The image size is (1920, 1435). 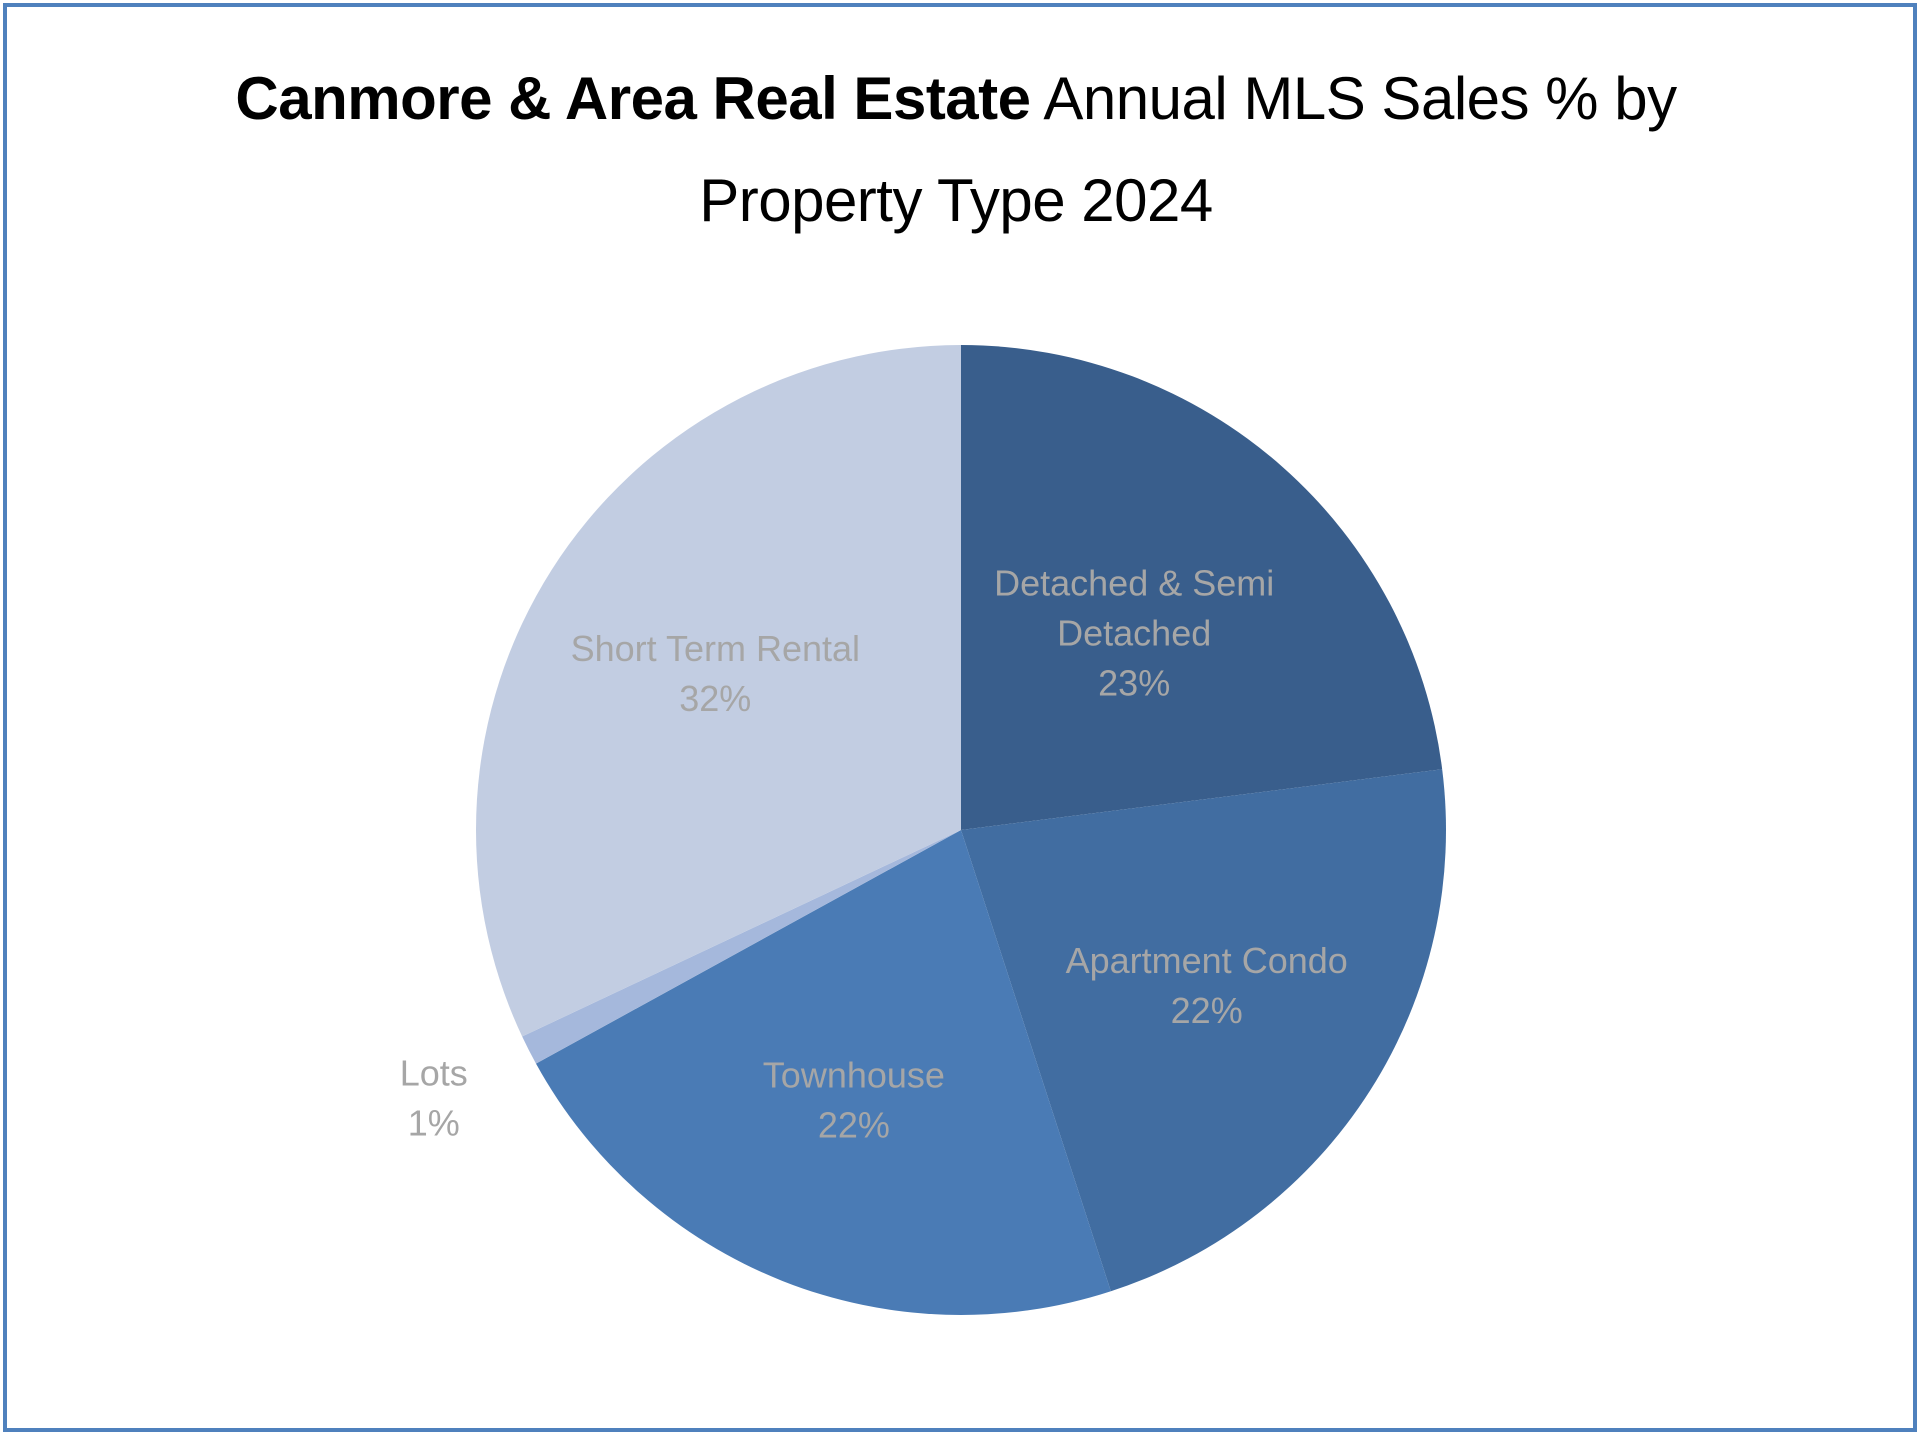 I want to click on slice-value-label: 1%, so click(x=434, y=1123).